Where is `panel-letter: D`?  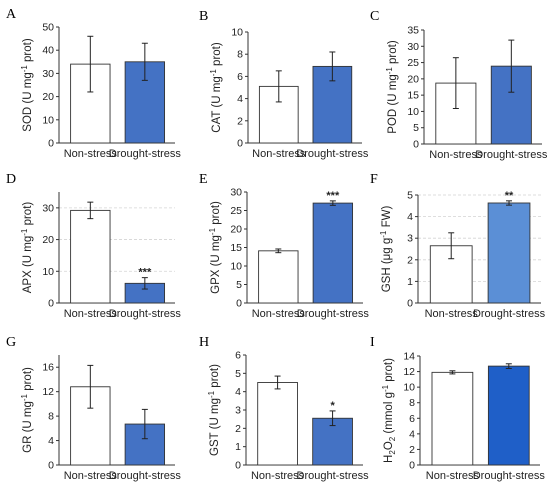 panel-letter: D is located at coordinates (11, 179).